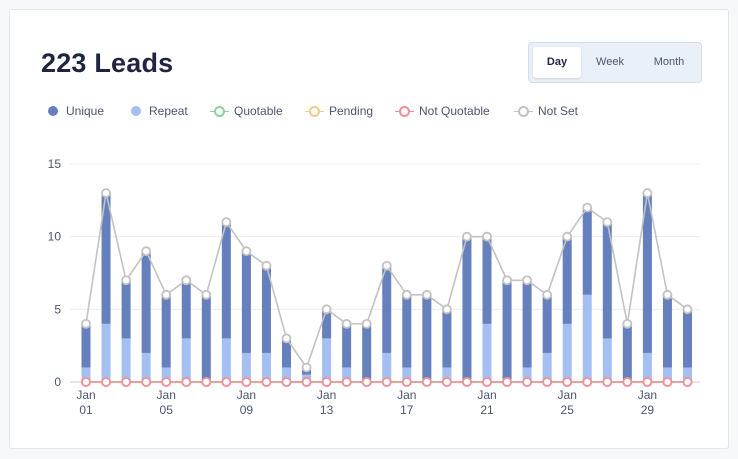  What do you see at coordinates (76, 111) in the screenshot?
I see `legend-item-unique: Unique` at bounding box center [76, 111].